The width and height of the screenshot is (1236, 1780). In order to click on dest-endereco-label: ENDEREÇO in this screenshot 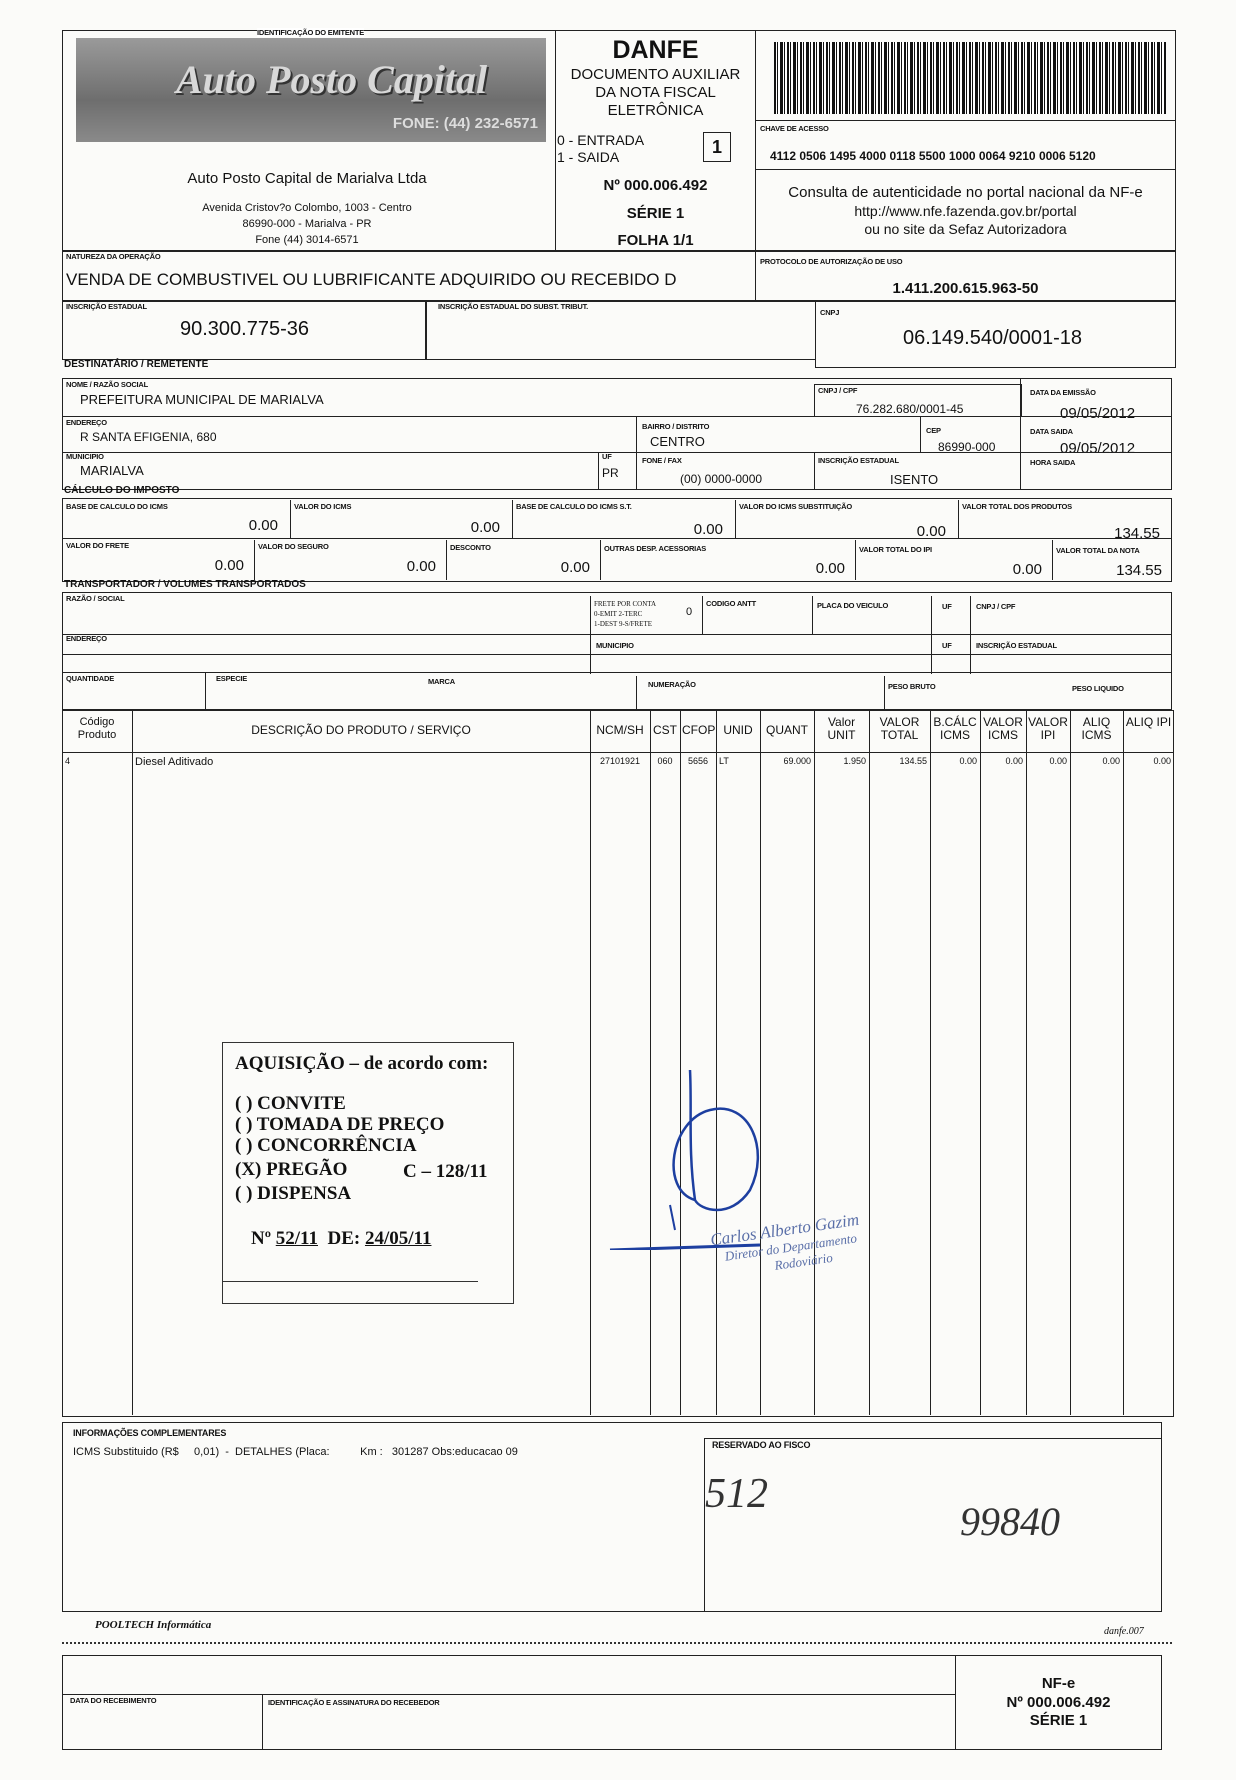, I will do `click(86, 422)`.